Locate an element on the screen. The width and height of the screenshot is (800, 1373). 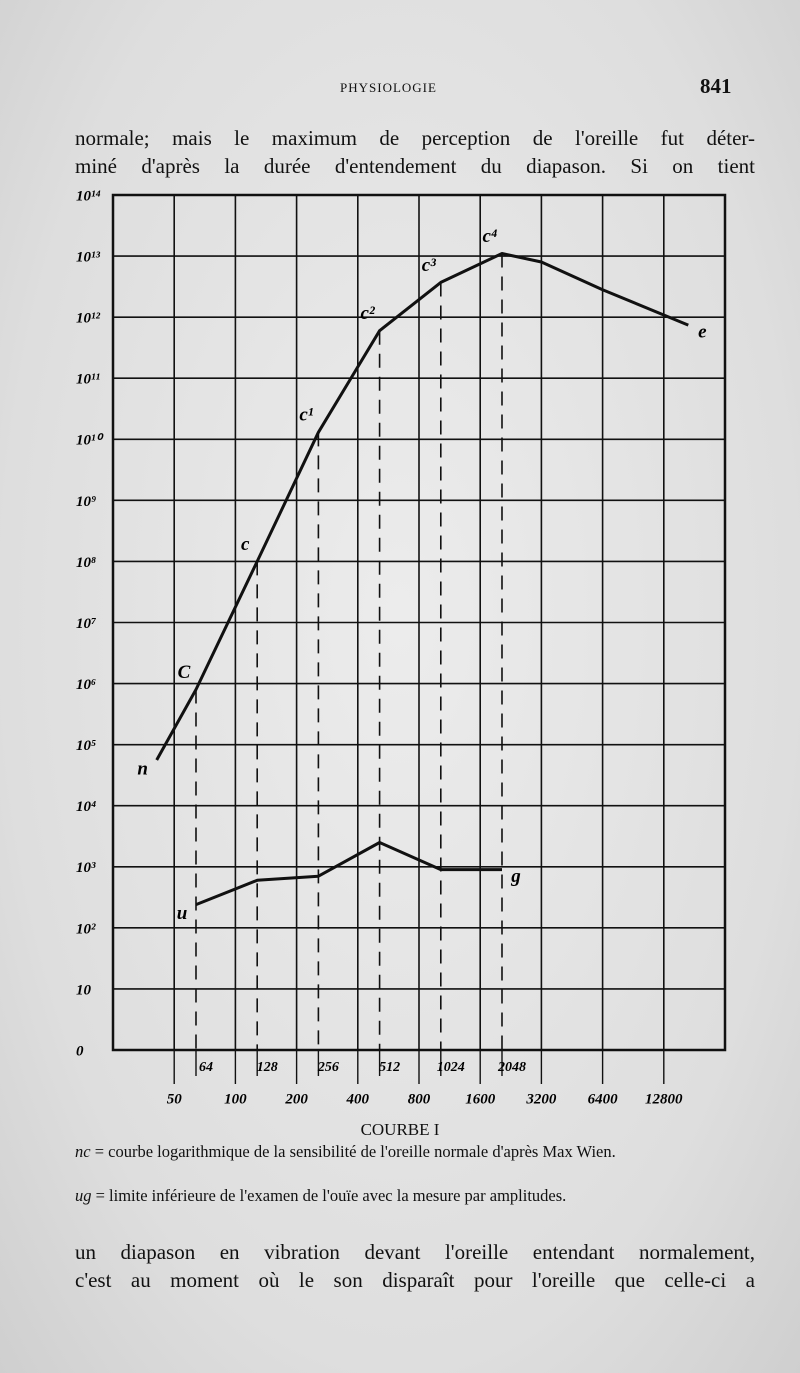
x-tick-label: 512 is located at coordinates (389, 1067).